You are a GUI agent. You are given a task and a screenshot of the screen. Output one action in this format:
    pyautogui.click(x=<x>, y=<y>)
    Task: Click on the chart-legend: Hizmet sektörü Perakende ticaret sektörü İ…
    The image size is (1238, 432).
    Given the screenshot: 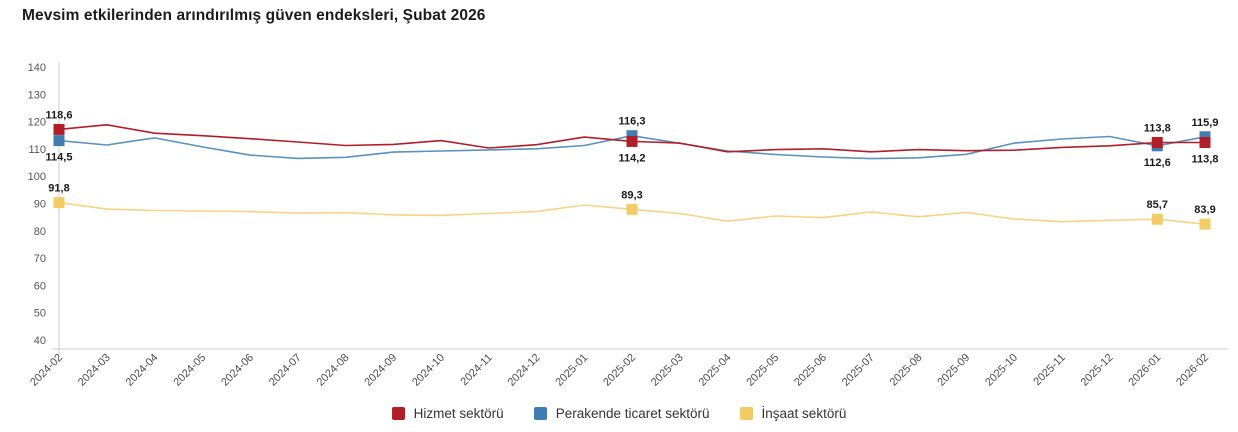 What is the action you would take?
    pyautogui.click(x=619, y=413)
    